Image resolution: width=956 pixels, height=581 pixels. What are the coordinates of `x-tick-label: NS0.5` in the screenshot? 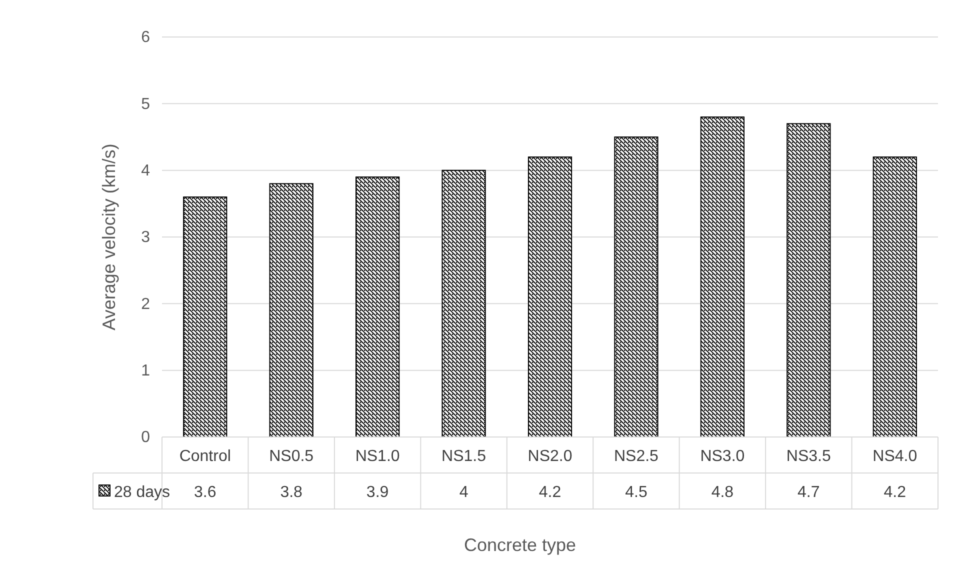 It's located at (291, 456).